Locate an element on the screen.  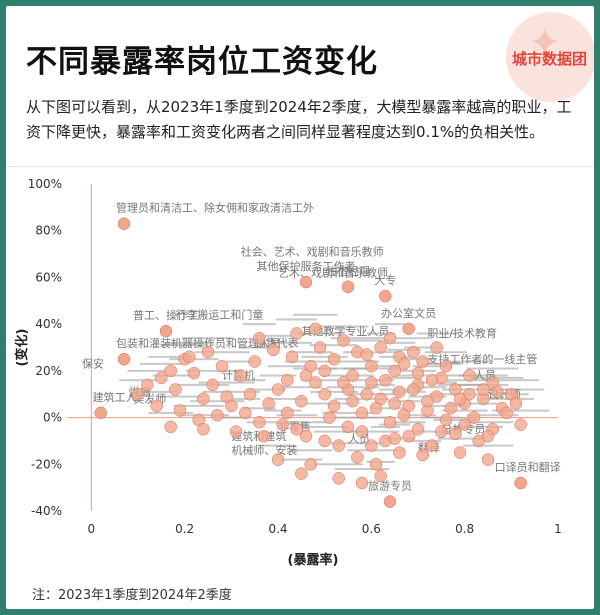
x-tick-label: 0.4 is located at coordinates (277, 529).